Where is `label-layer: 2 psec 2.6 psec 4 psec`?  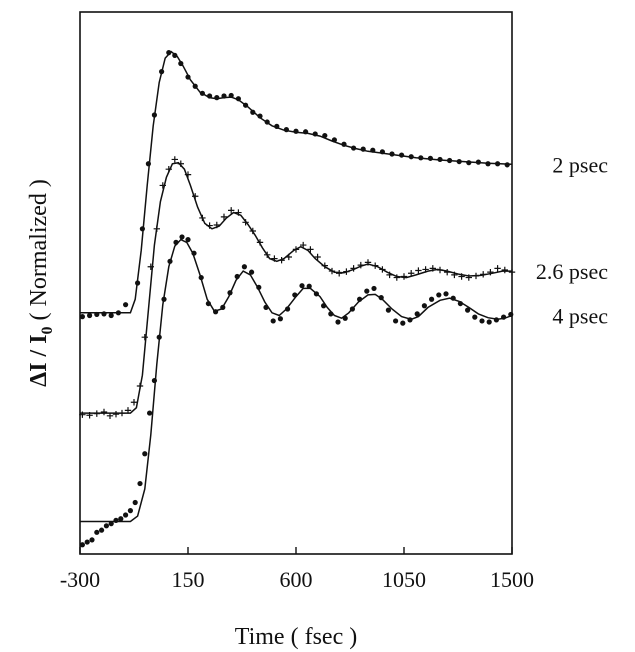
label-layer: 2 psec 2.6 psec 4 psec is located at coordinates (572, 240).